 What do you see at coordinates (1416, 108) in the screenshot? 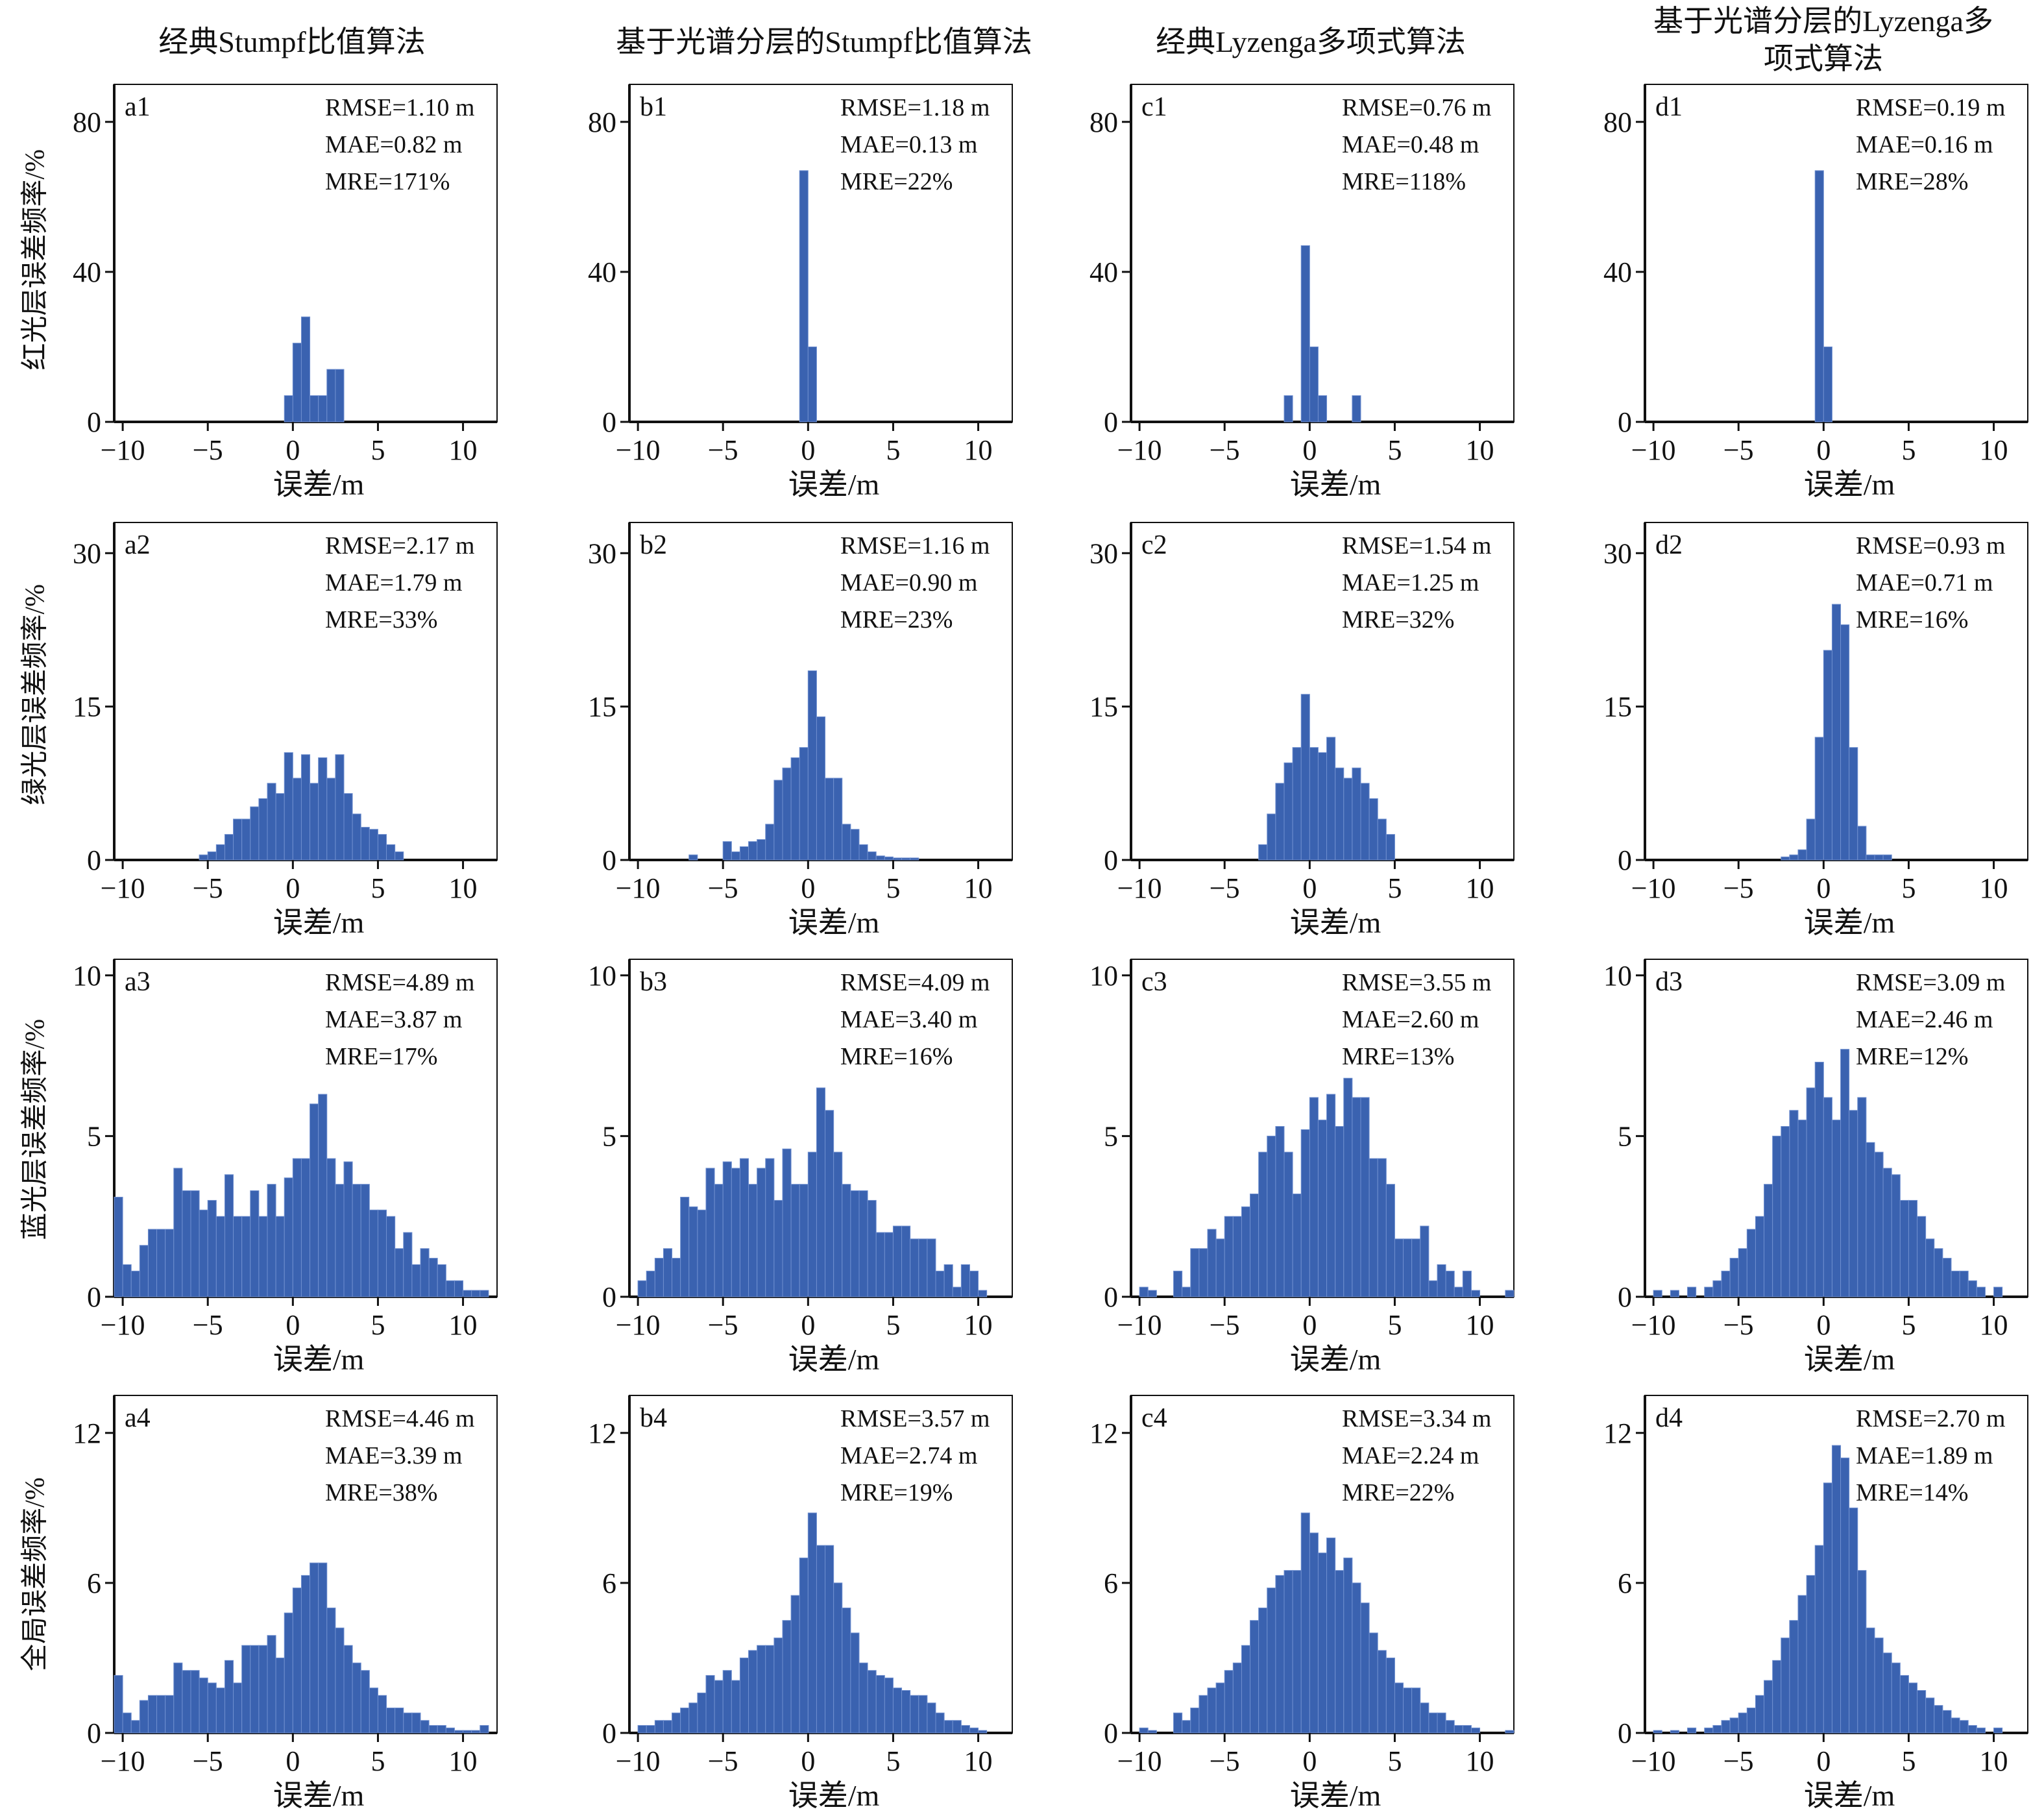
I see `metric-label: RMSE=0.76 m` at bounding box center [1416, 108].